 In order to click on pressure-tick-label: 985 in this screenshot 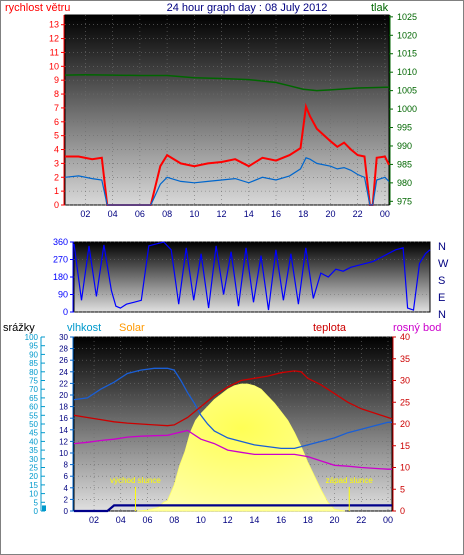, I will do `click(404, 164)`.